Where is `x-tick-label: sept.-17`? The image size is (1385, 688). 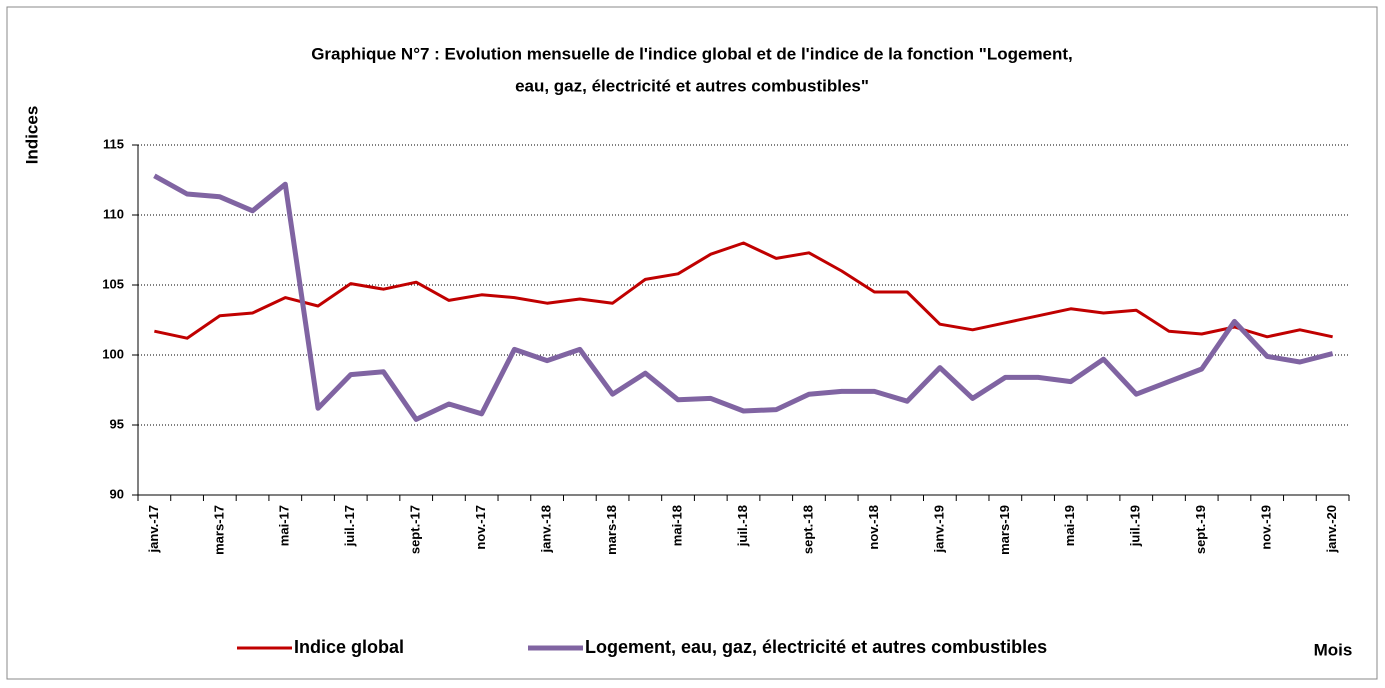 x-tick-label: sept.-17 is located at coordinates (415, 529).